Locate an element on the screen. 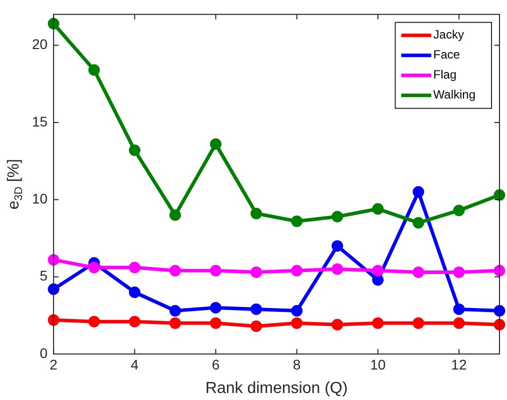 The image size is (507, 400). y-tick-label: 15 is located at coordinates (40, 121).